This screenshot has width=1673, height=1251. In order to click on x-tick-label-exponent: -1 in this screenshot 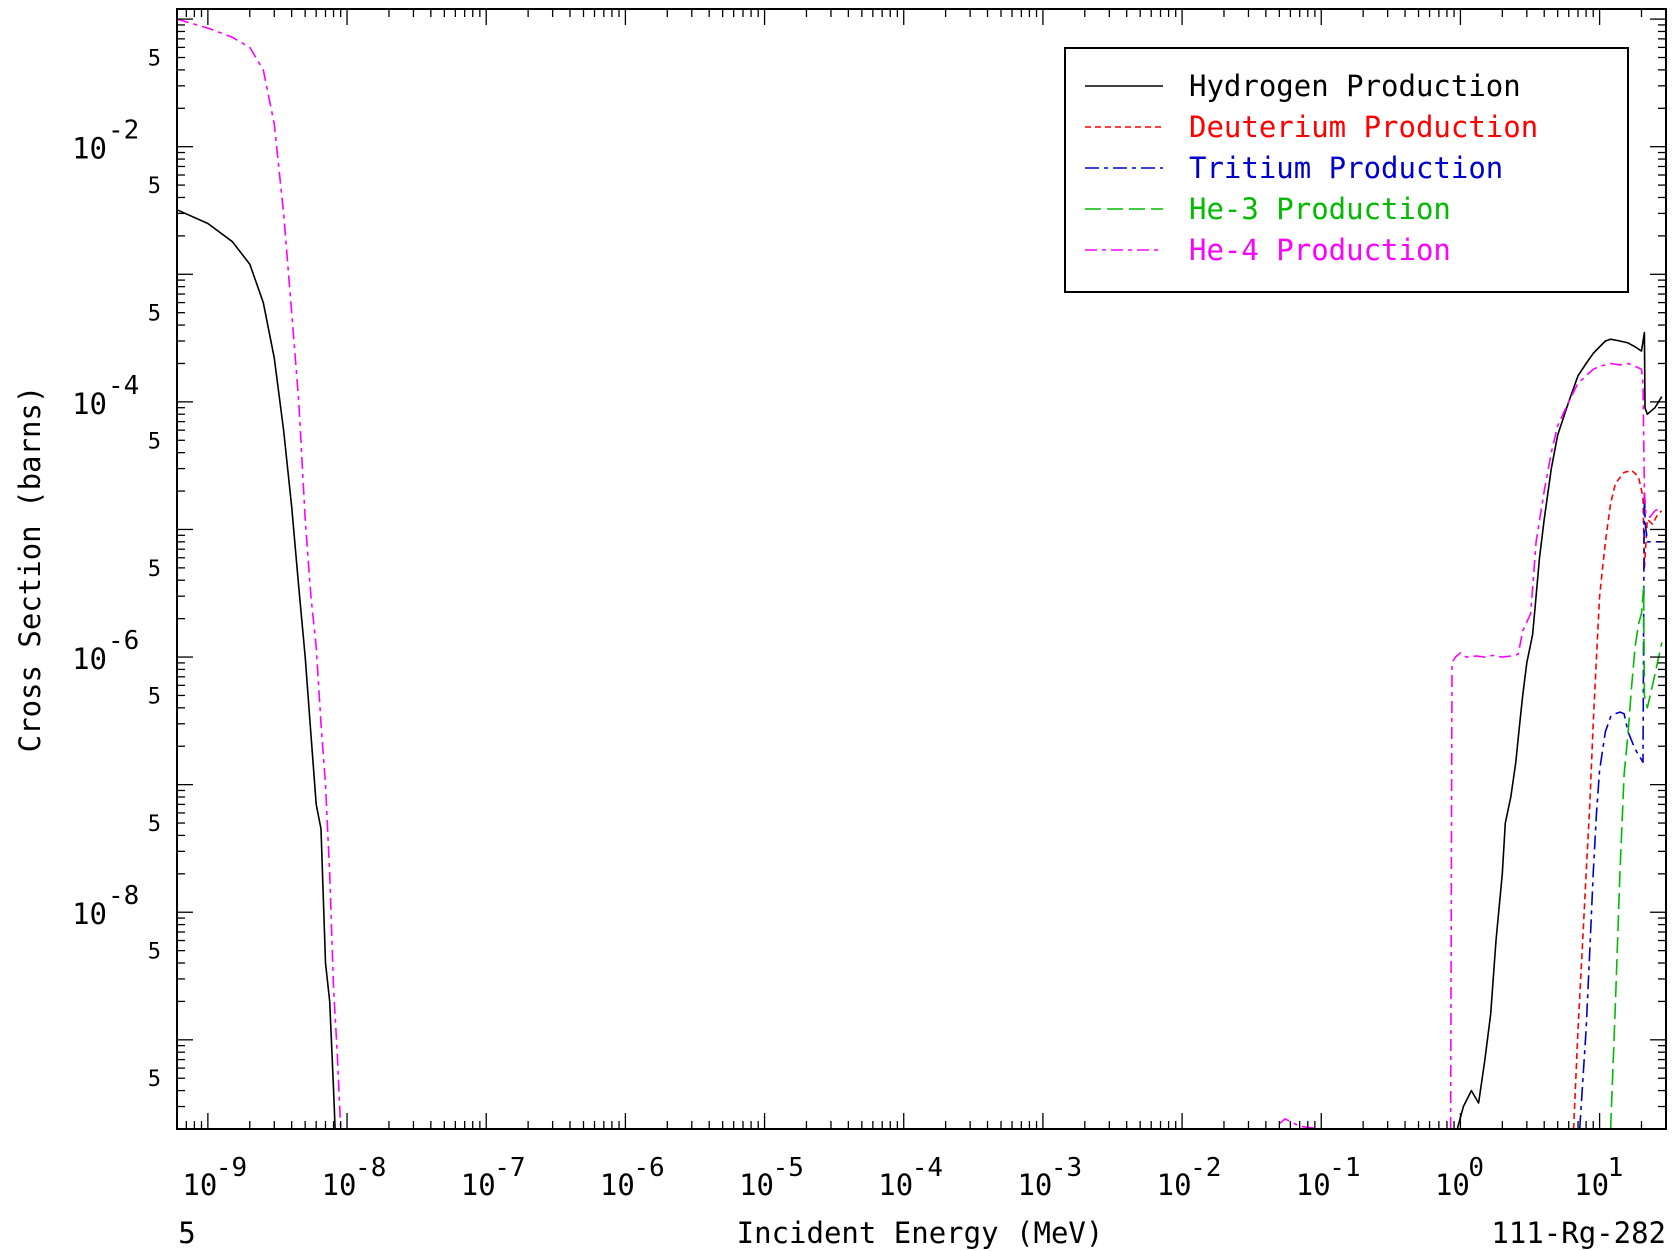, I will do `click(1344, 1168)`.